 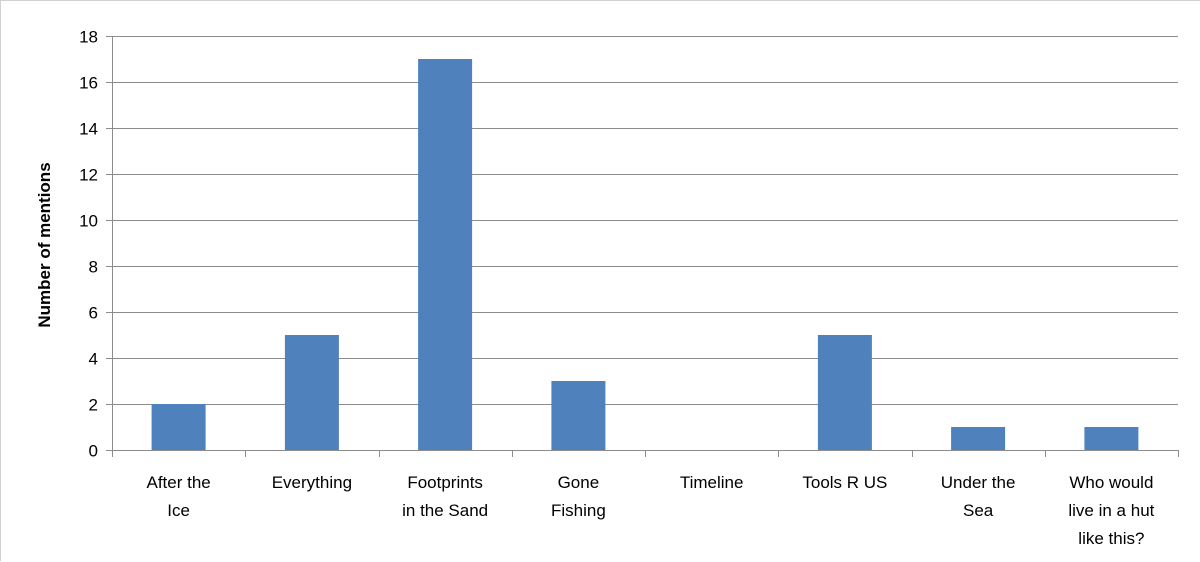 I want to click on y-axis-title: Number of mentions, so click(x=44, y=244).